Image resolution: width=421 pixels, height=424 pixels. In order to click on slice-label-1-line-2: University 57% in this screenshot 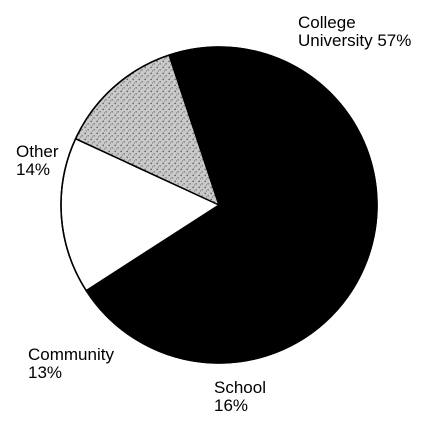, I will do `click(354, 40)`.